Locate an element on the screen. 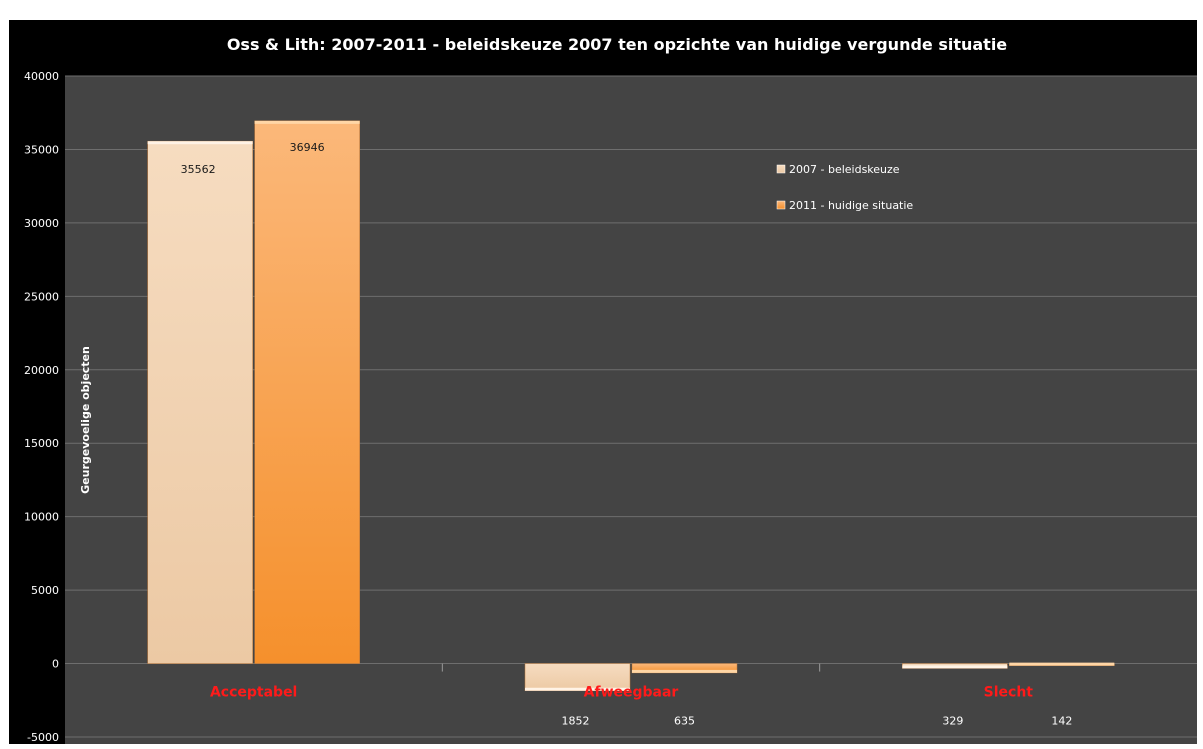 This screenshot has width=1203, height=749. y-tick-label: 30000 is located at coordinates (41, 223).